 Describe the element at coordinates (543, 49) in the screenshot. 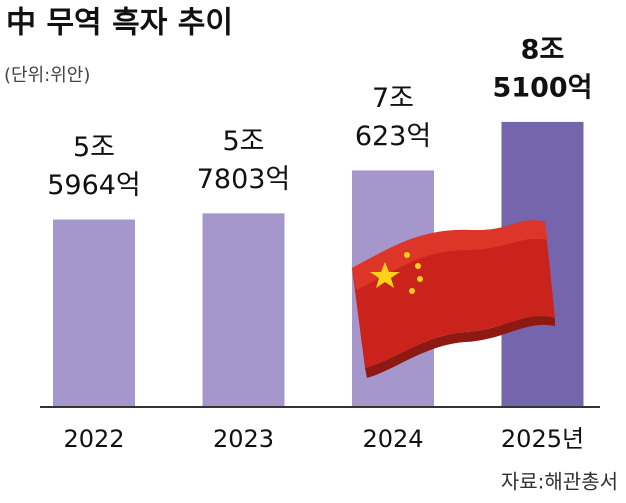

I see `value-label: 8조` at that location.